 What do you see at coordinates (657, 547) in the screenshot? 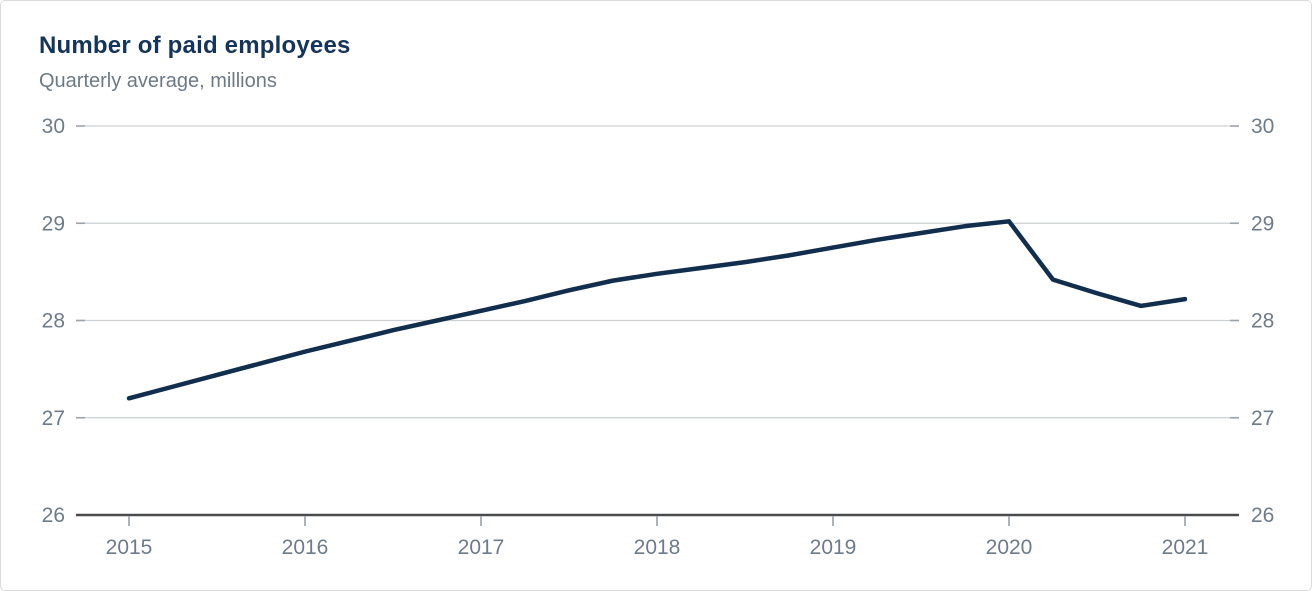
I see `x-axis-label: 2018` at bounding box center [657, 547].